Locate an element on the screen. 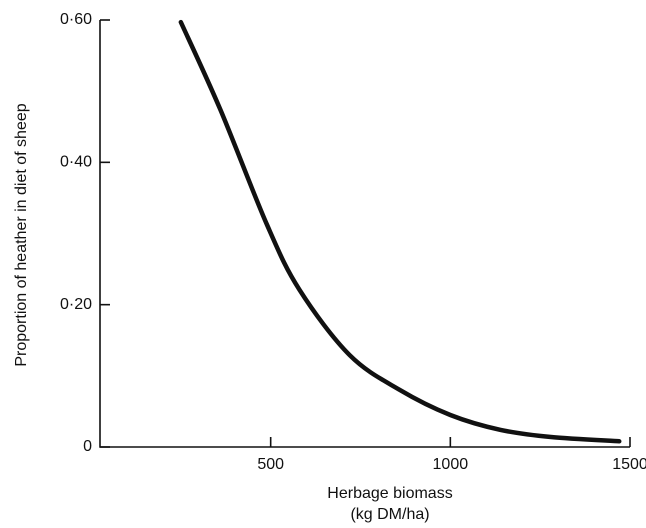 This screenshot has height=528, width=646. x-axis-unit: (kg DM/ha) is located at coordinates (389, 514).